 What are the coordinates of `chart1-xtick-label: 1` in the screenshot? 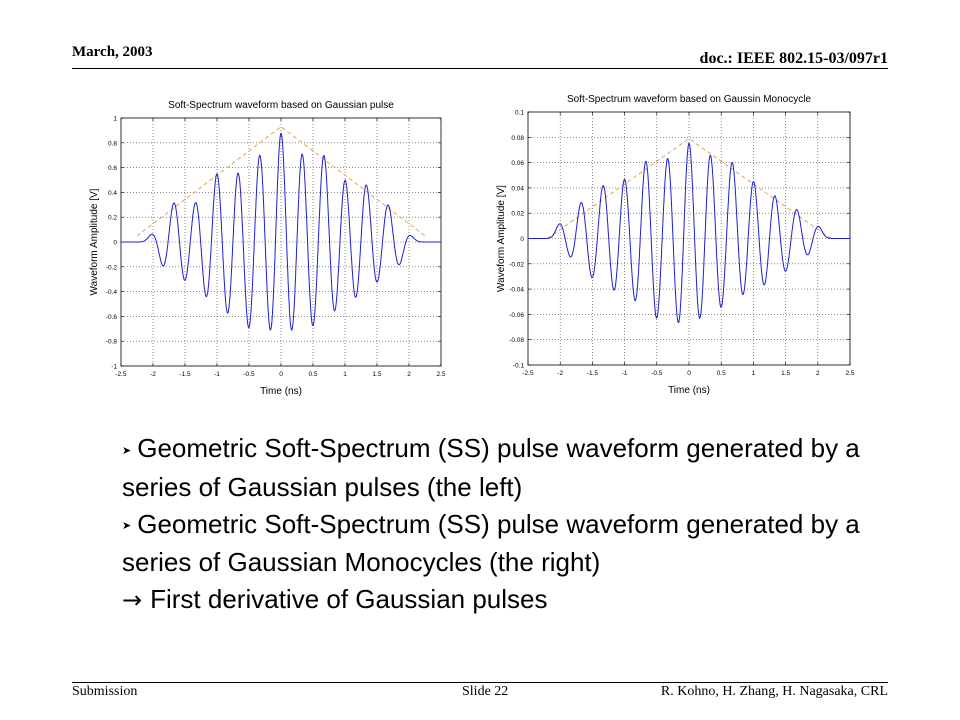 It's located at (754, 373).